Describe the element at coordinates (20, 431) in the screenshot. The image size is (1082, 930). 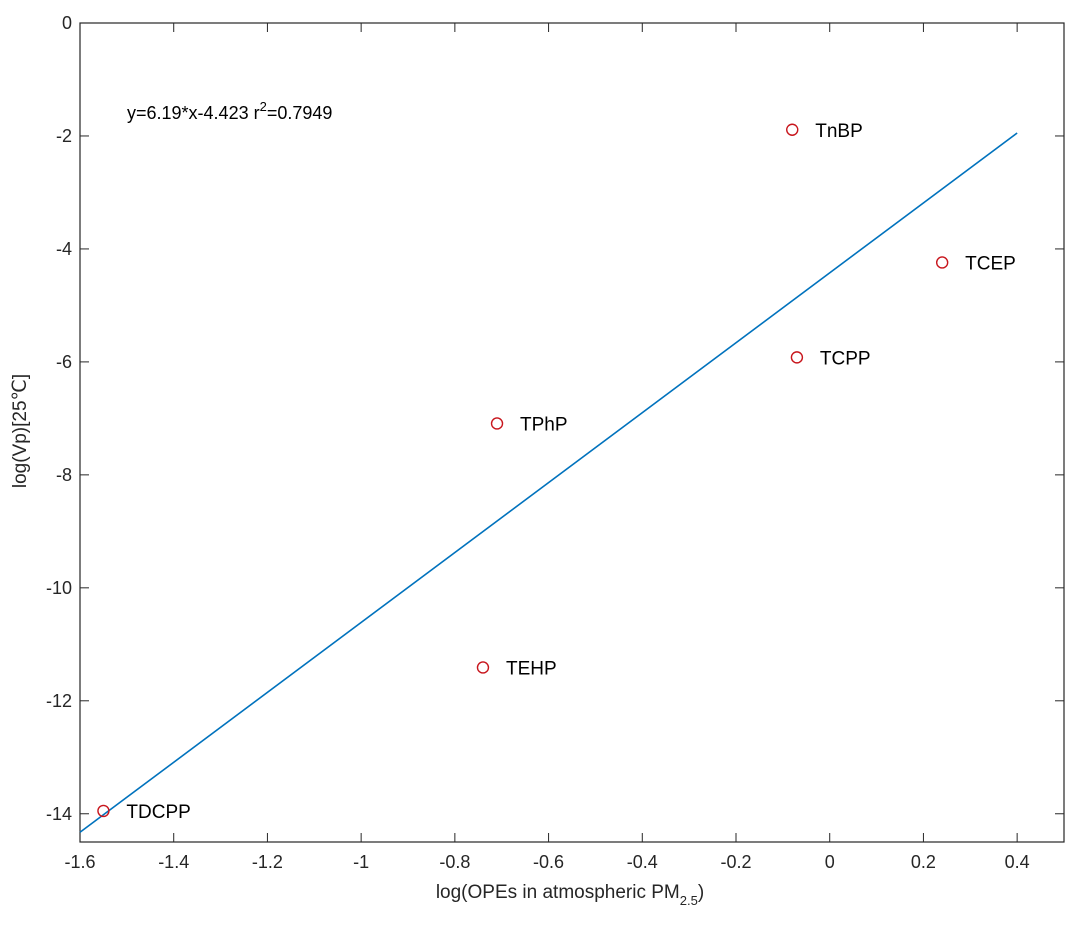
I see `y-axis-label: log(Vp)[25℃]` at that location.